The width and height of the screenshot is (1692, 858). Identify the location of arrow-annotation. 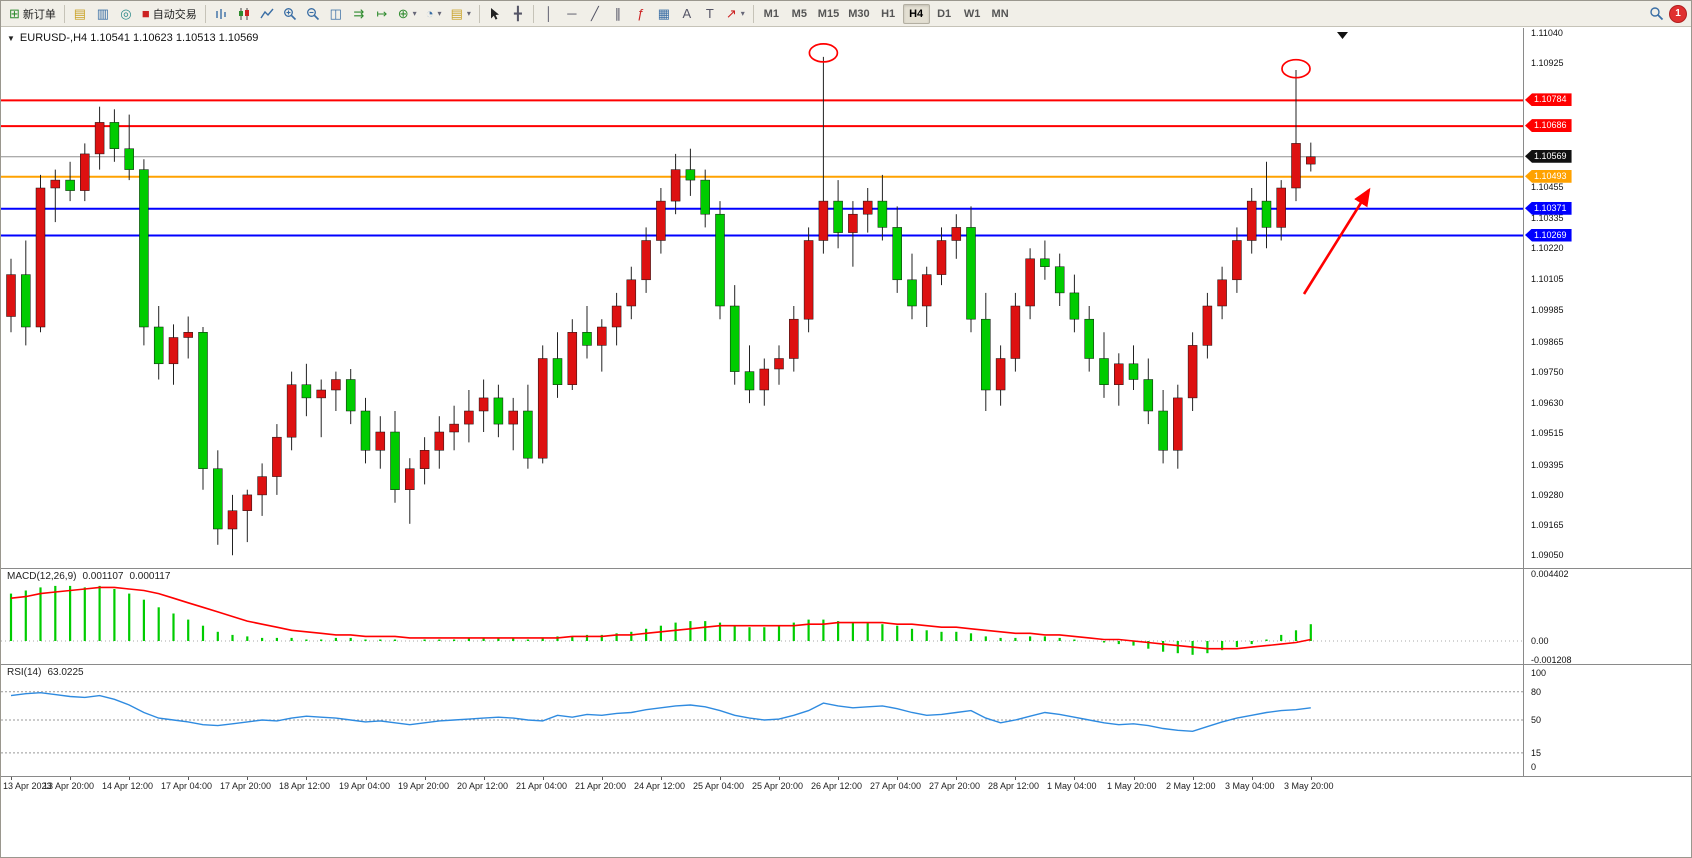
(1336, 241).